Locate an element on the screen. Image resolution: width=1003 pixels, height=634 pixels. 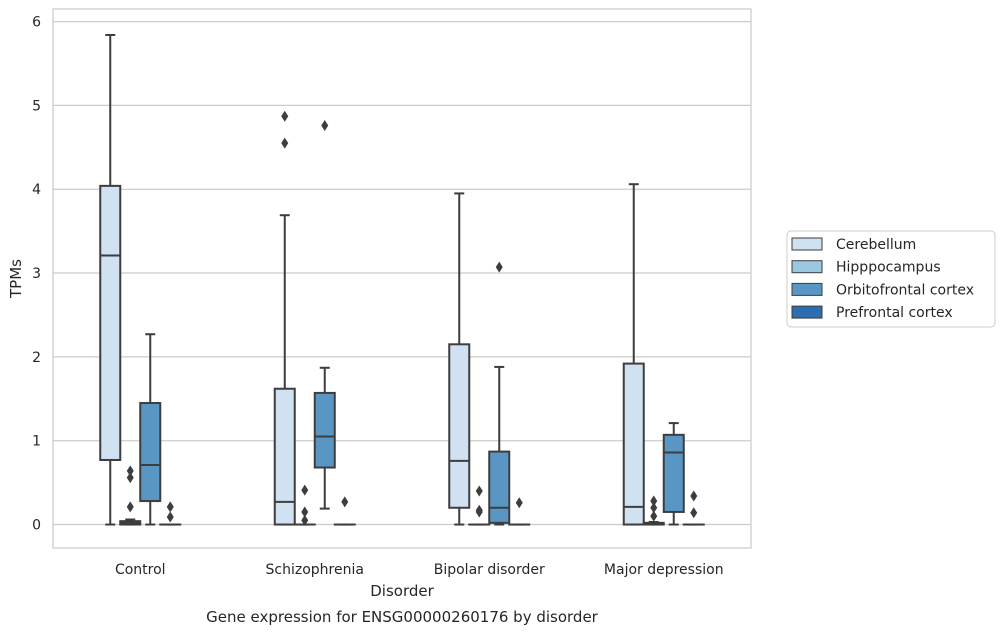
y-axis-ticks: 0 1 2 3 4 5 6 is located at coordinates (36, 274).